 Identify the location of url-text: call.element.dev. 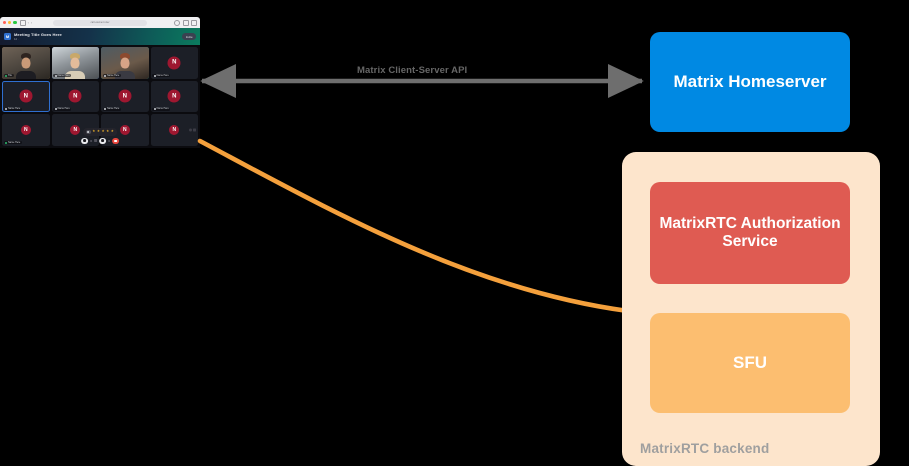
(100, 22).